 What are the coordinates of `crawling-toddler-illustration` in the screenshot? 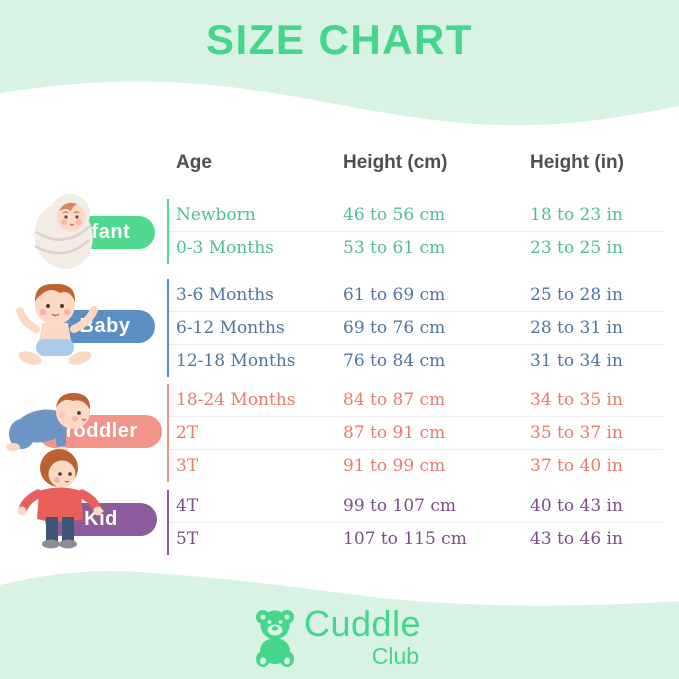 It's located at (48, 423).